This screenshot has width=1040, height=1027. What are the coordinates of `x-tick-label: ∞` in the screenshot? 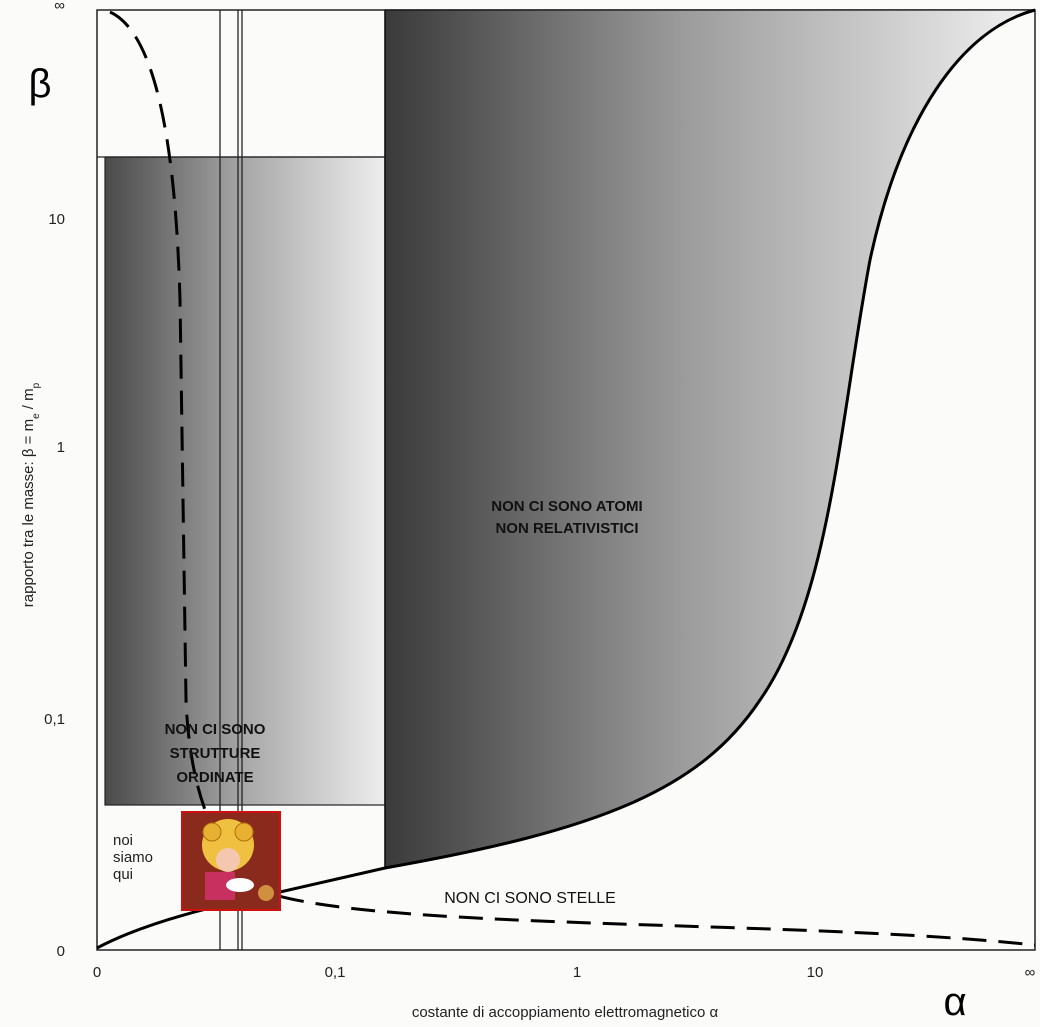 It's located at (1030, 972).